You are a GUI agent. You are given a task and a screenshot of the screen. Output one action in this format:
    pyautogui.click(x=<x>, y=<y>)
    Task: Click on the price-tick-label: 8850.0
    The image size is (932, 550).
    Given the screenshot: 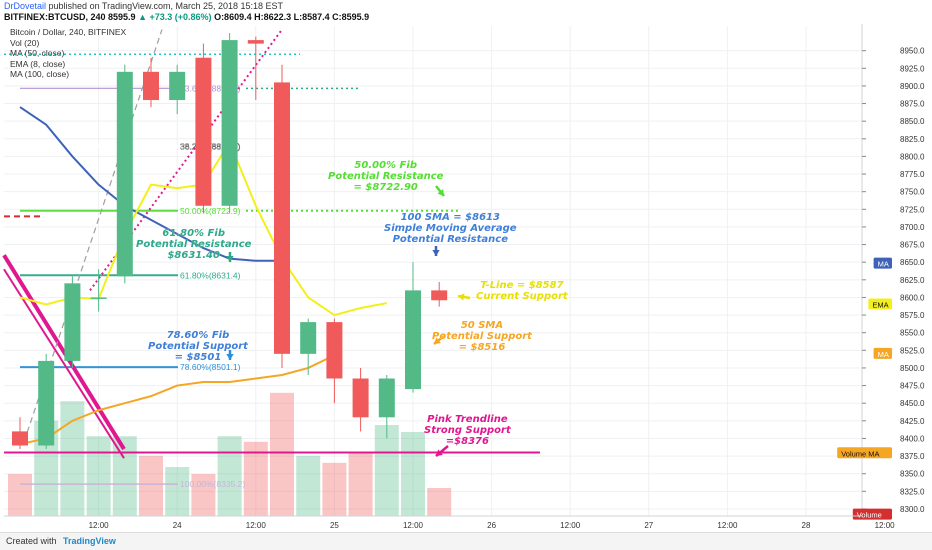 What is the action you would take?
    pyautogui.click(x=912, y=121)
    